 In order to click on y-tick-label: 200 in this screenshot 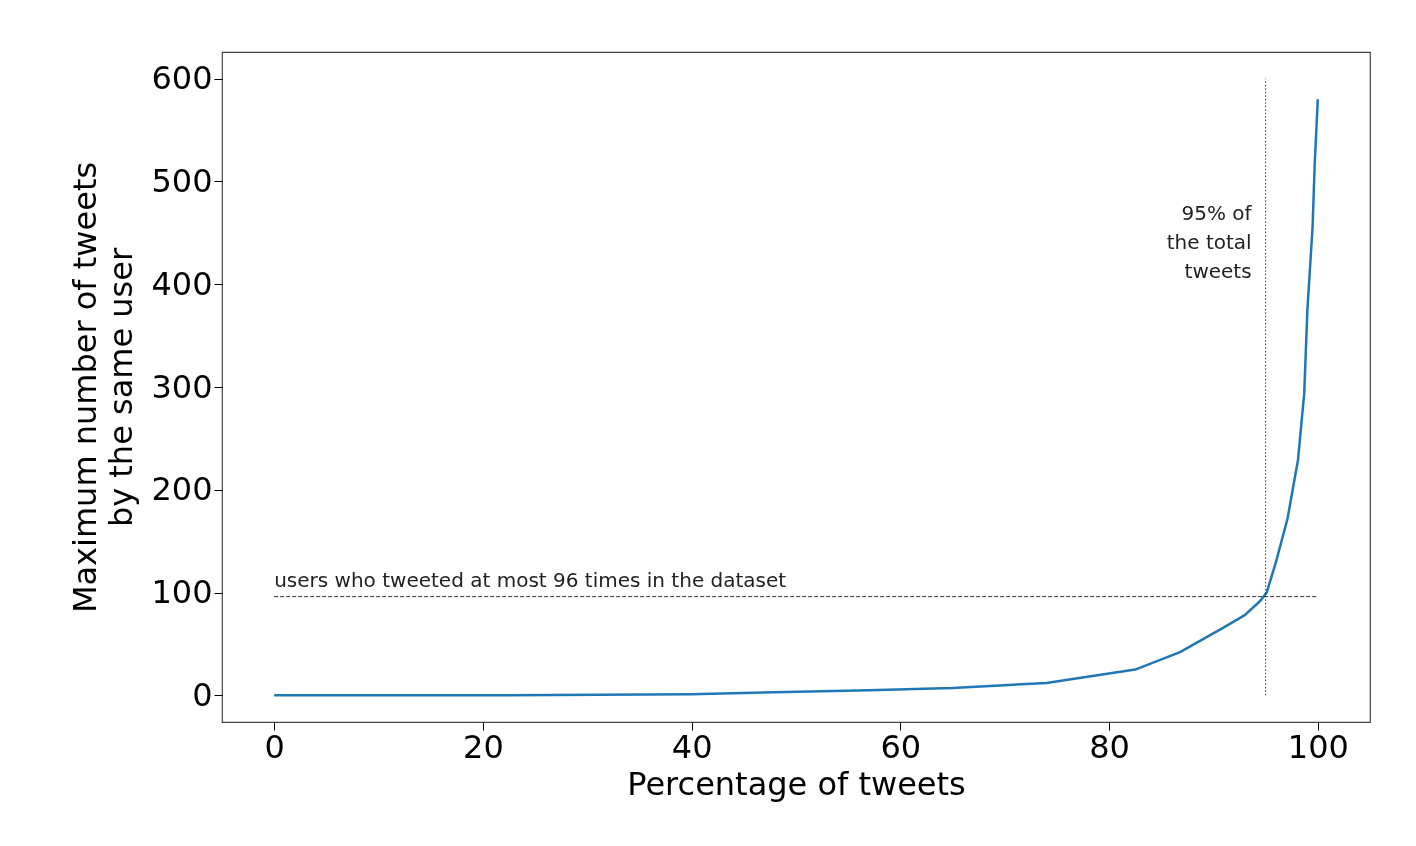, I will do `click(182, 489)`.